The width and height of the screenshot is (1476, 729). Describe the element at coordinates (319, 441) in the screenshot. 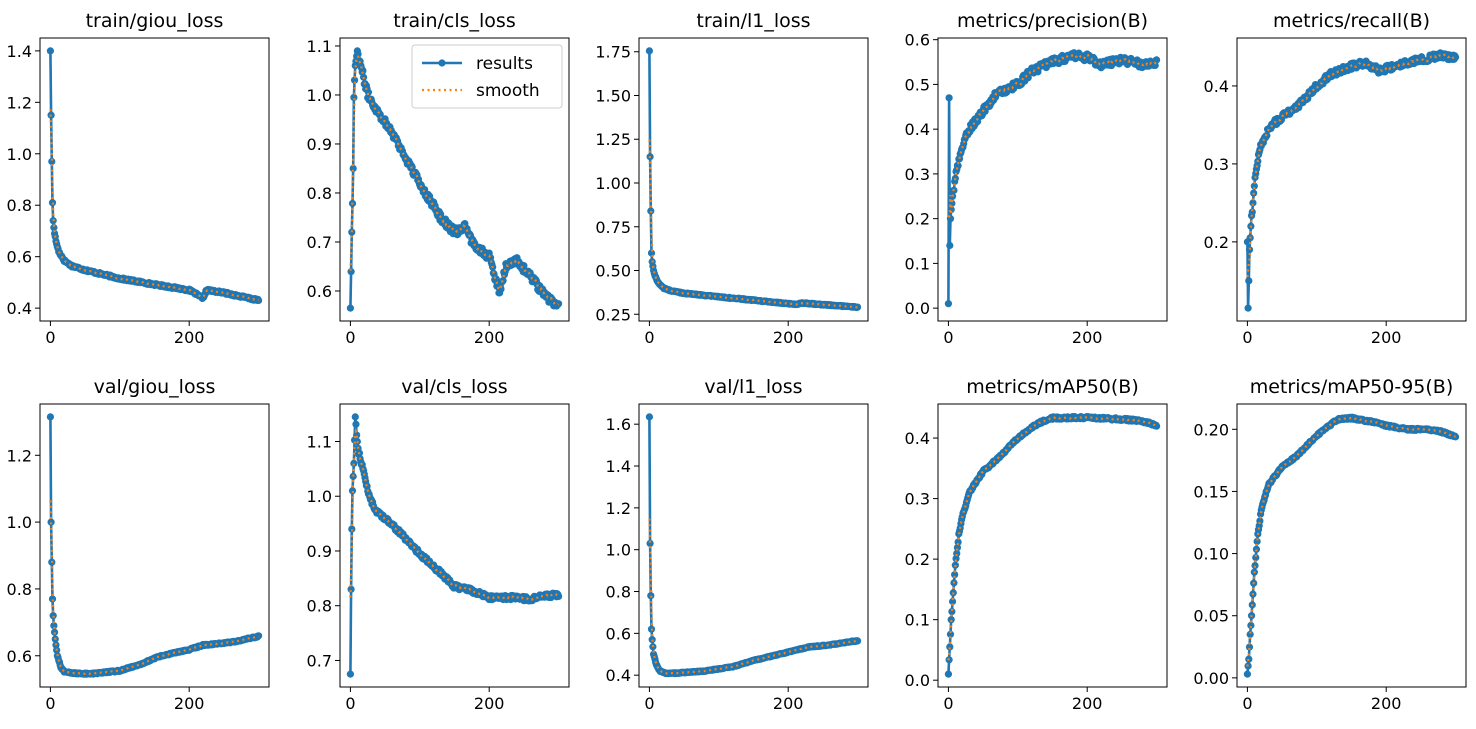

I see `y-tick-label: 1.1` at that location.